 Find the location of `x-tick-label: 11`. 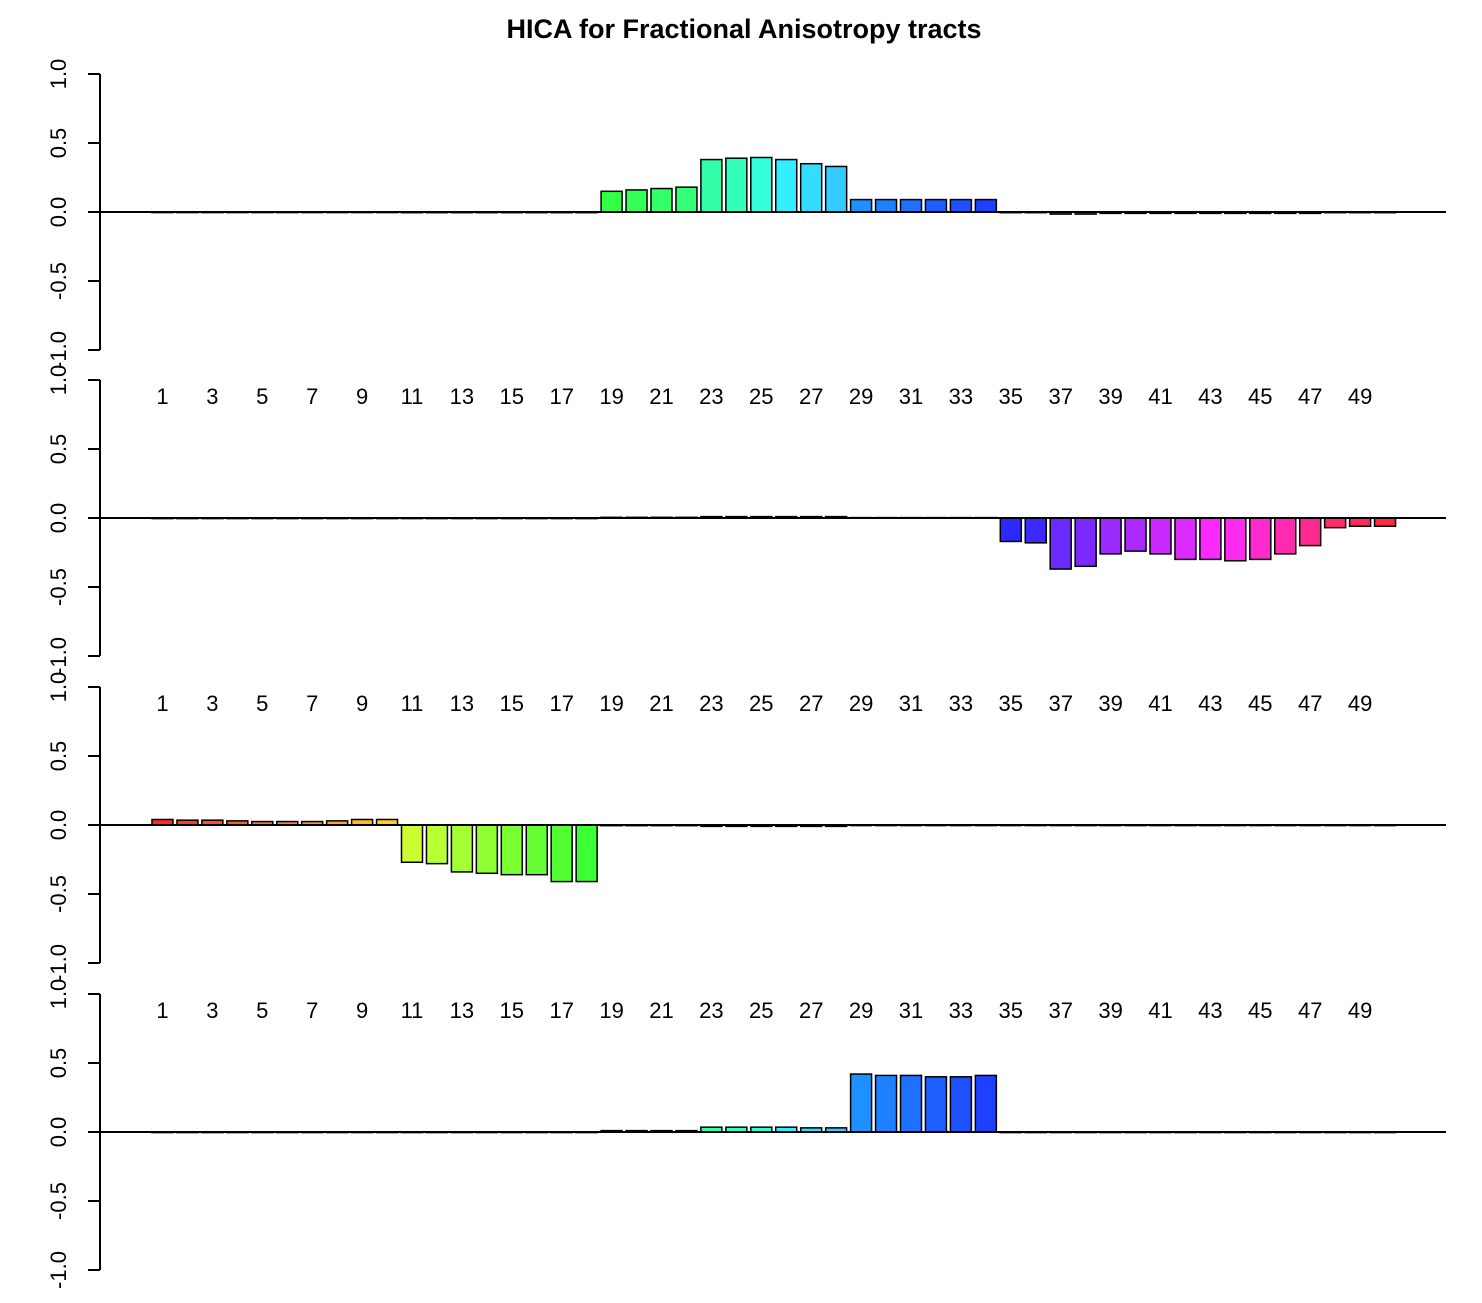

x-tick-label: 11 is located at coordinates (412, 1010).